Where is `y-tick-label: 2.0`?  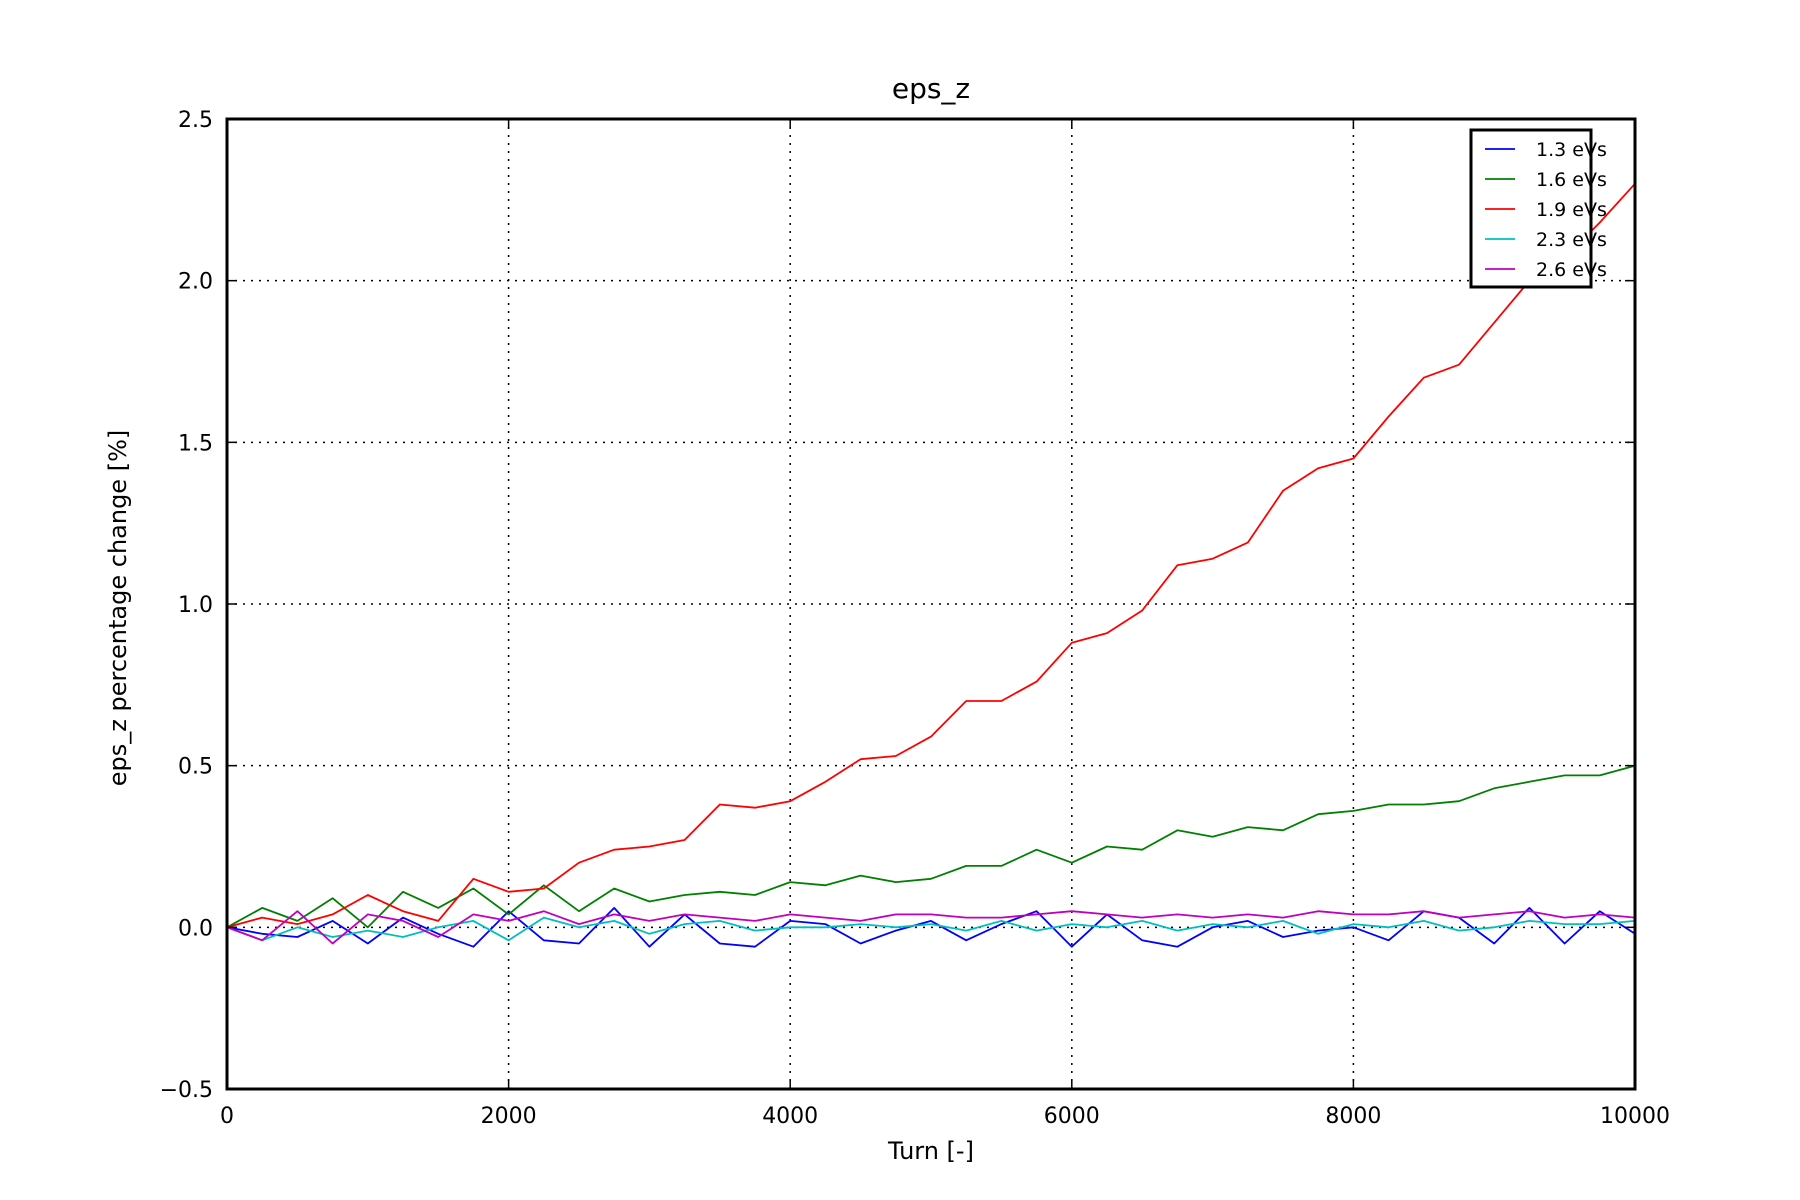 y-tick-label: 2.0 is located at coordinates (195, 282).